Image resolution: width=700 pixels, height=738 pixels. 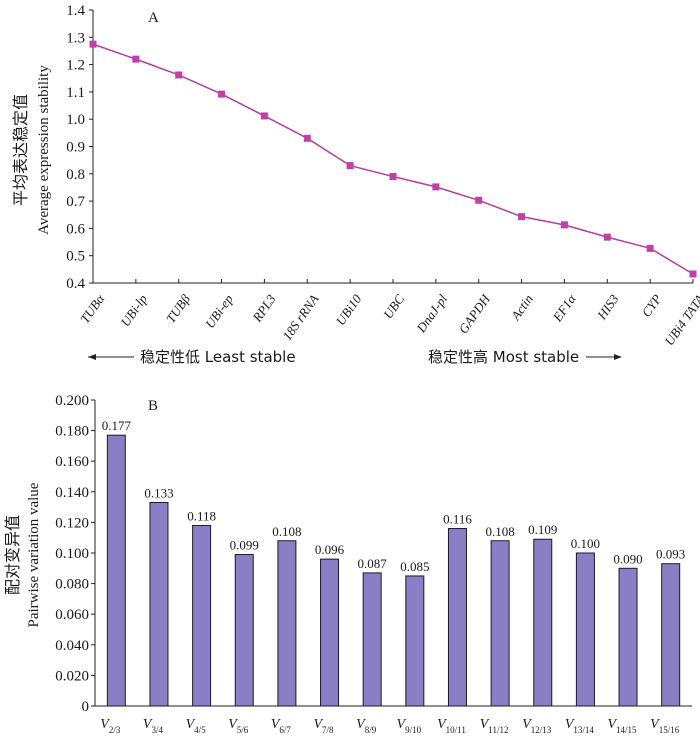 I want to click on chart-b-y-tick-label: 0.120, so click(x=72, y=523).